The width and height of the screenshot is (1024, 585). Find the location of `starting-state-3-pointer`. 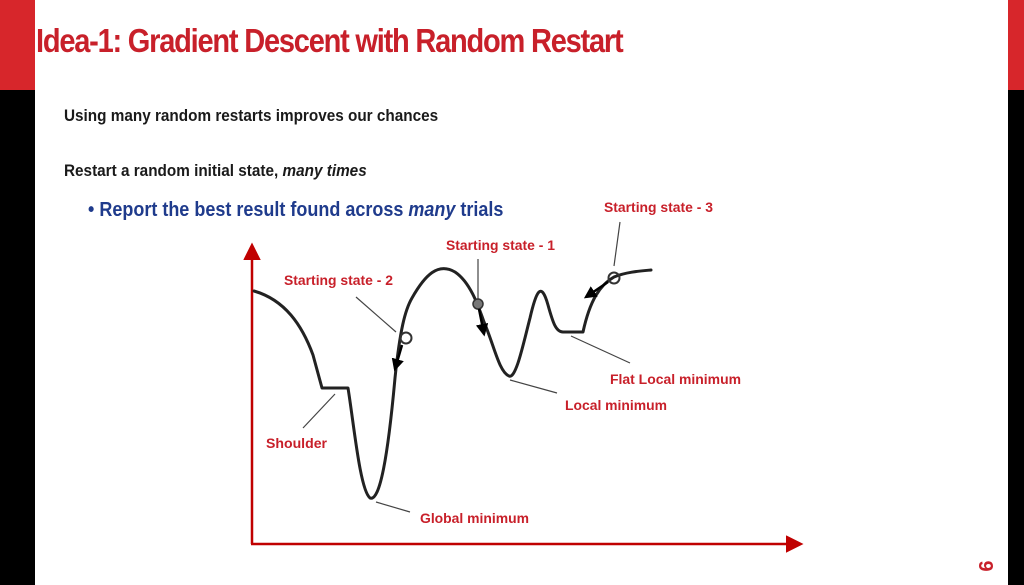

starting-state-3-pointer is located at coordinates (617, 244).